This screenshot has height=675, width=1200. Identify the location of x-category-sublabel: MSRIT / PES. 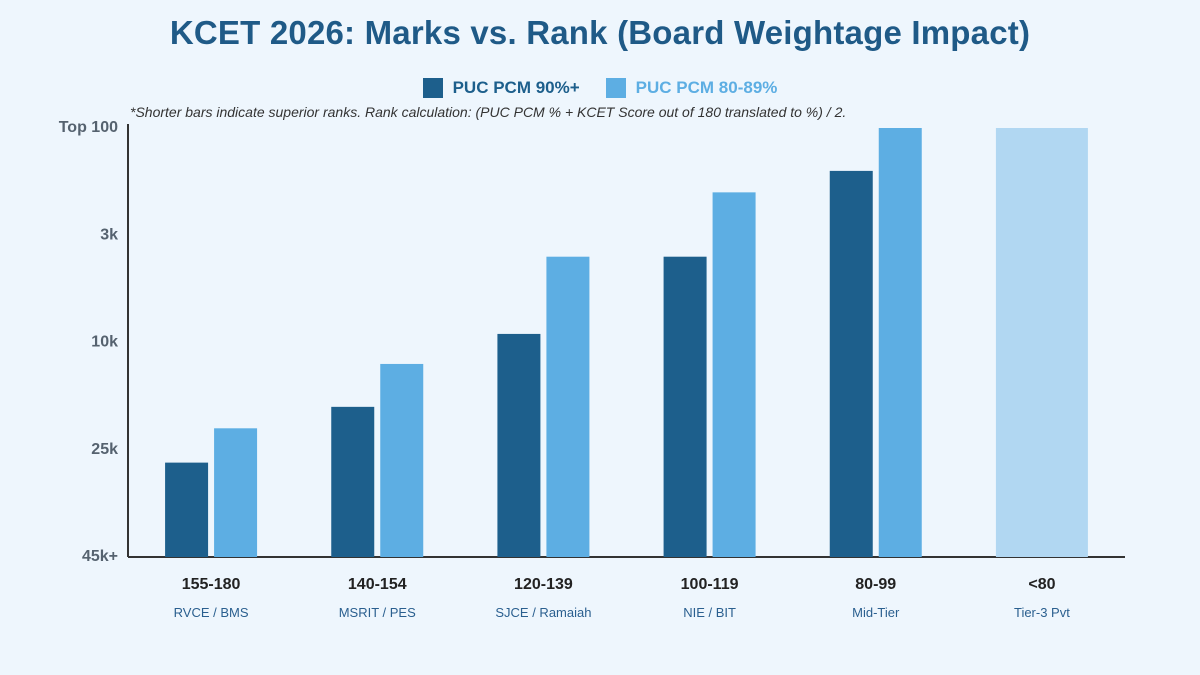
(377, 612).